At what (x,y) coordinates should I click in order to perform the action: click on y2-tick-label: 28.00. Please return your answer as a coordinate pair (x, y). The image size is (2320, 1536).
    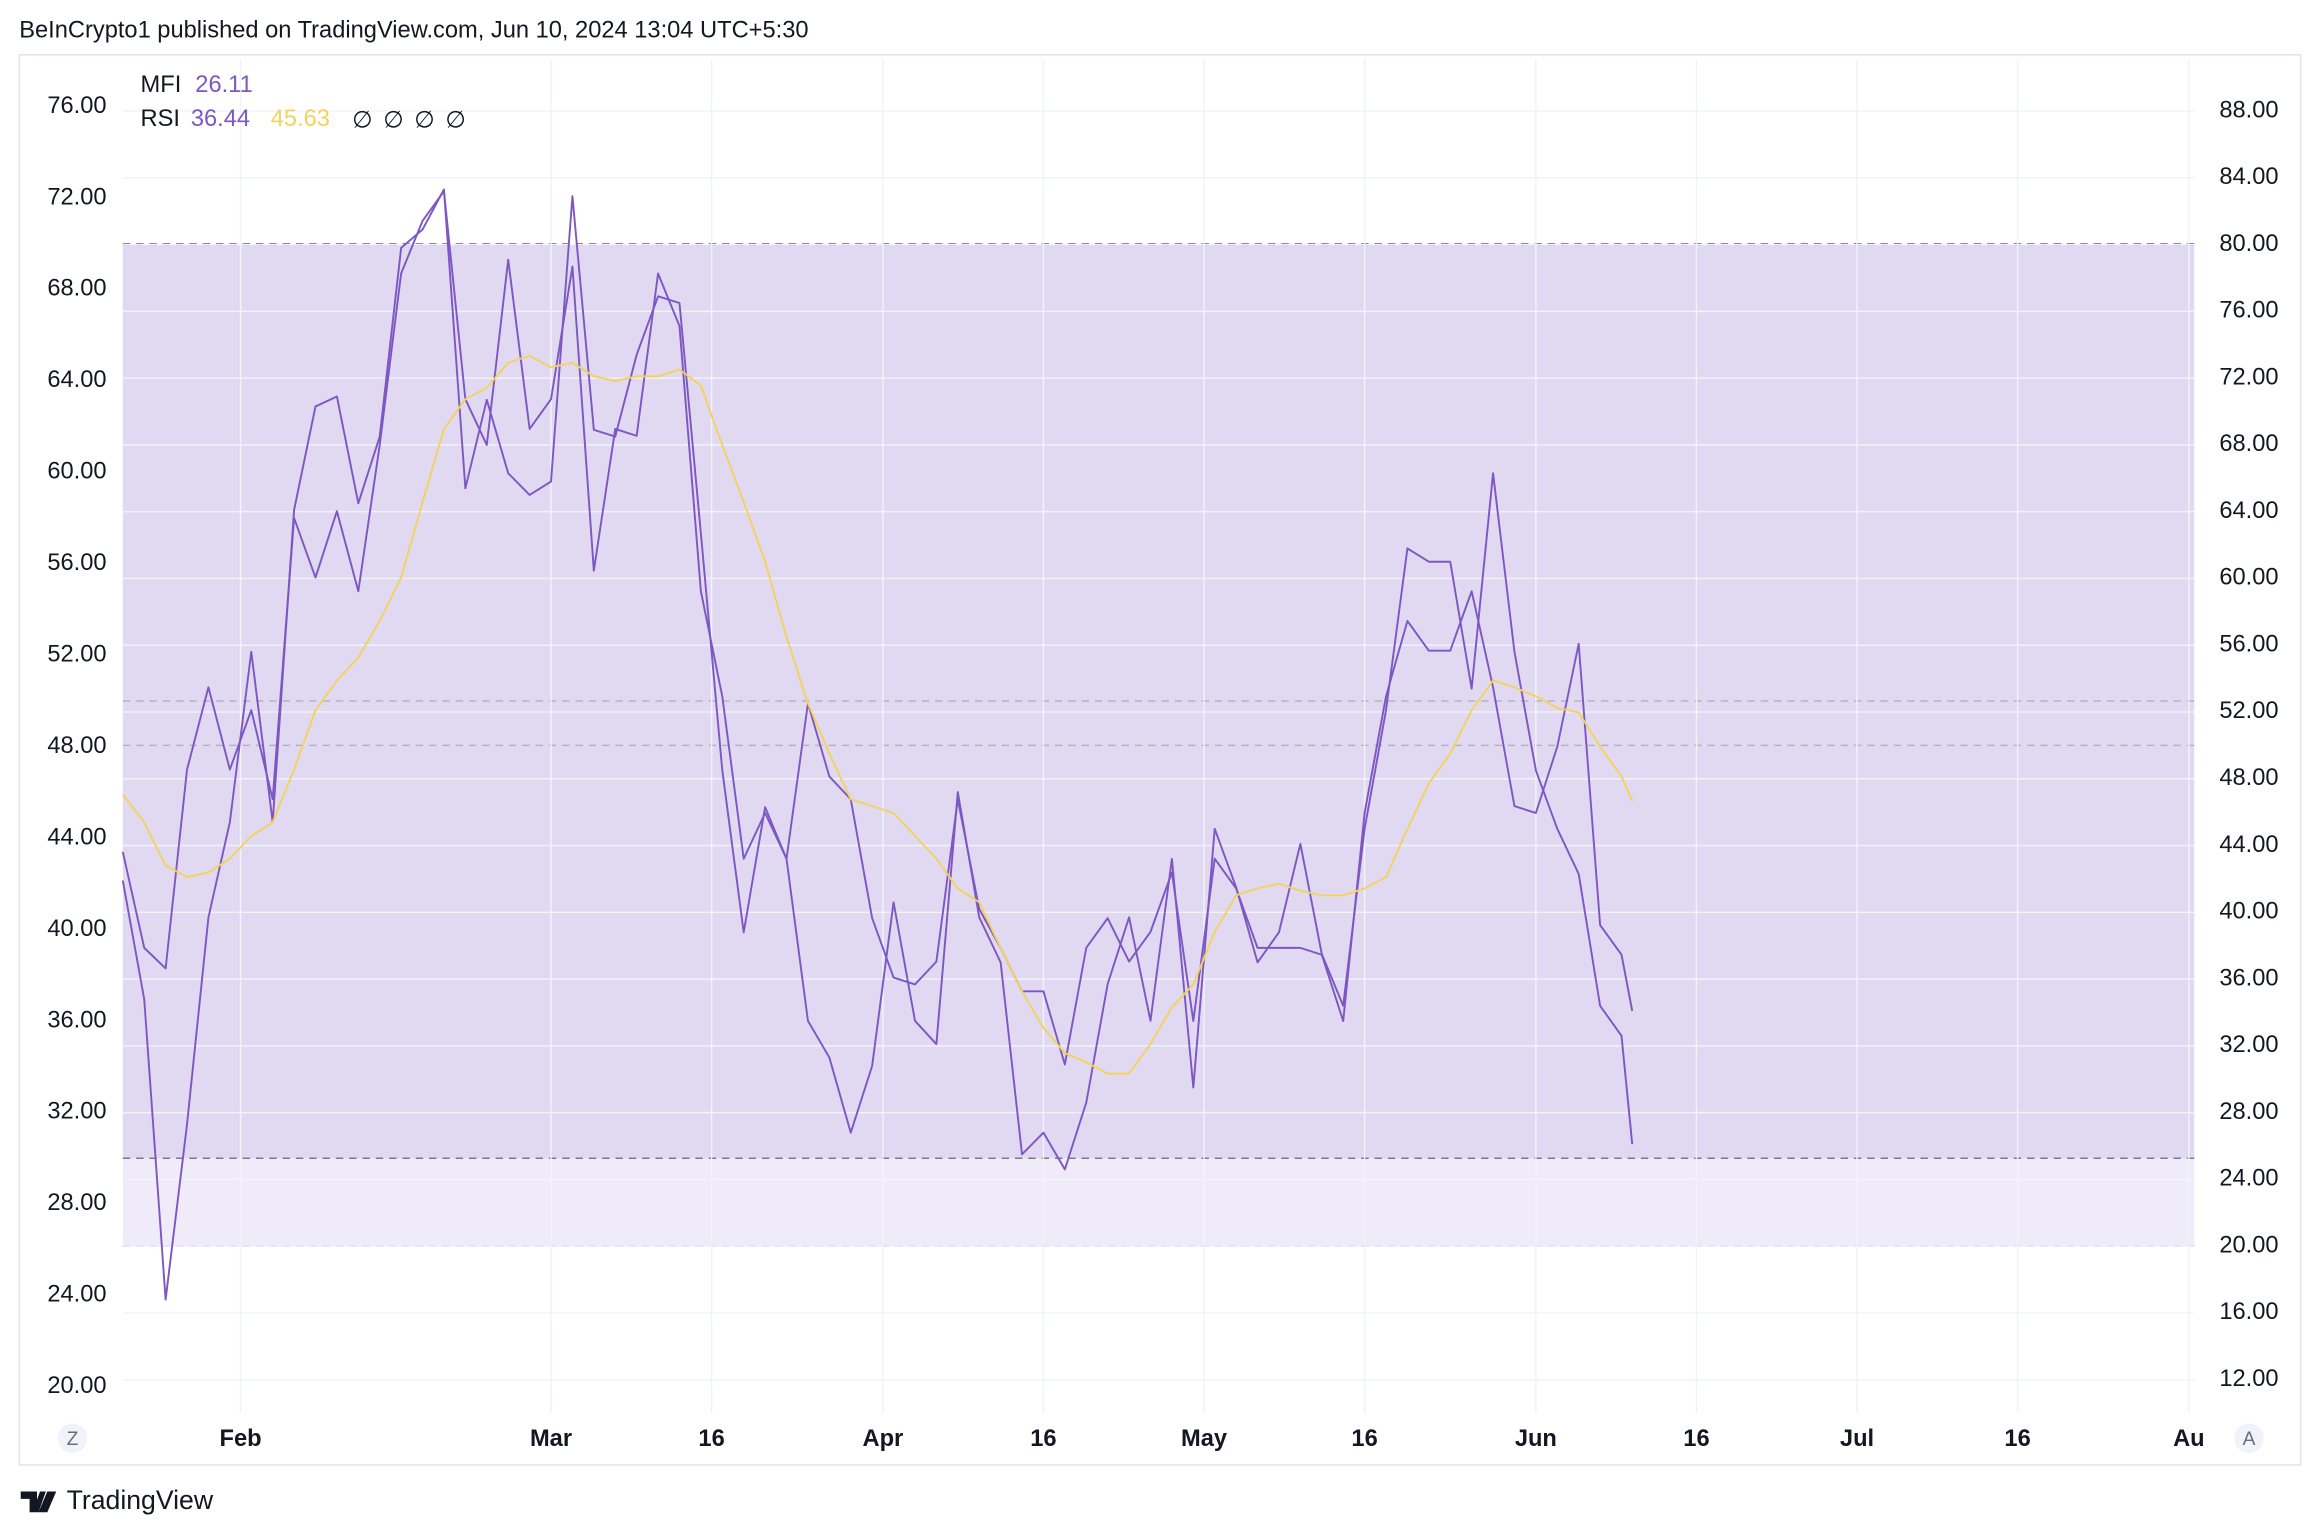
    Looking at the image, I should click on (2248, 1112).